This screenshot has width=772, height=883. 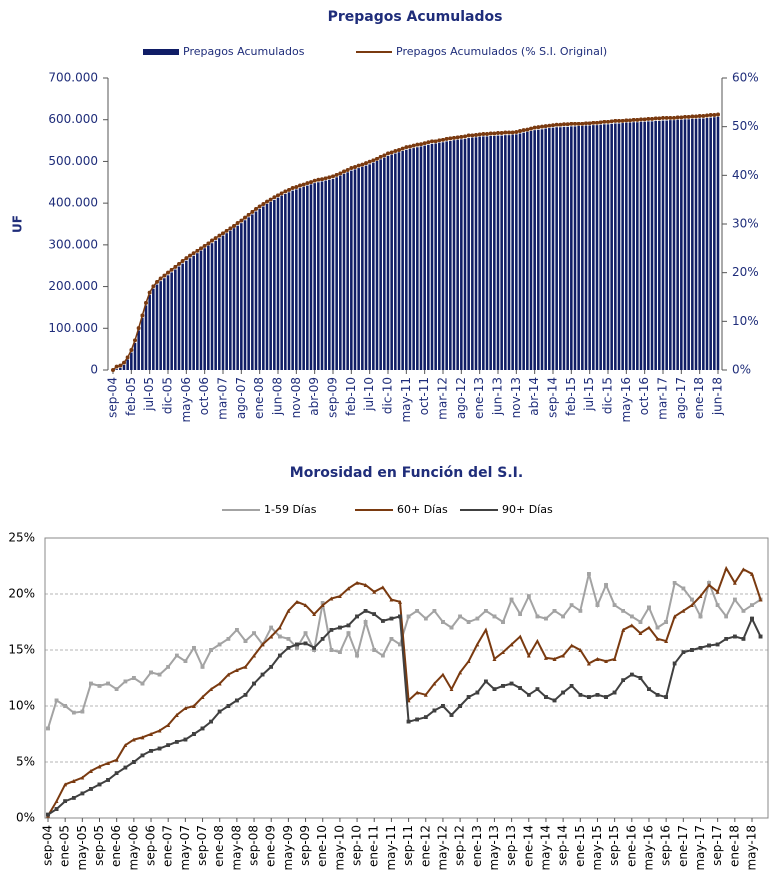 I want to click on x-tick-label: ene-06, so click(x=116, y=846).